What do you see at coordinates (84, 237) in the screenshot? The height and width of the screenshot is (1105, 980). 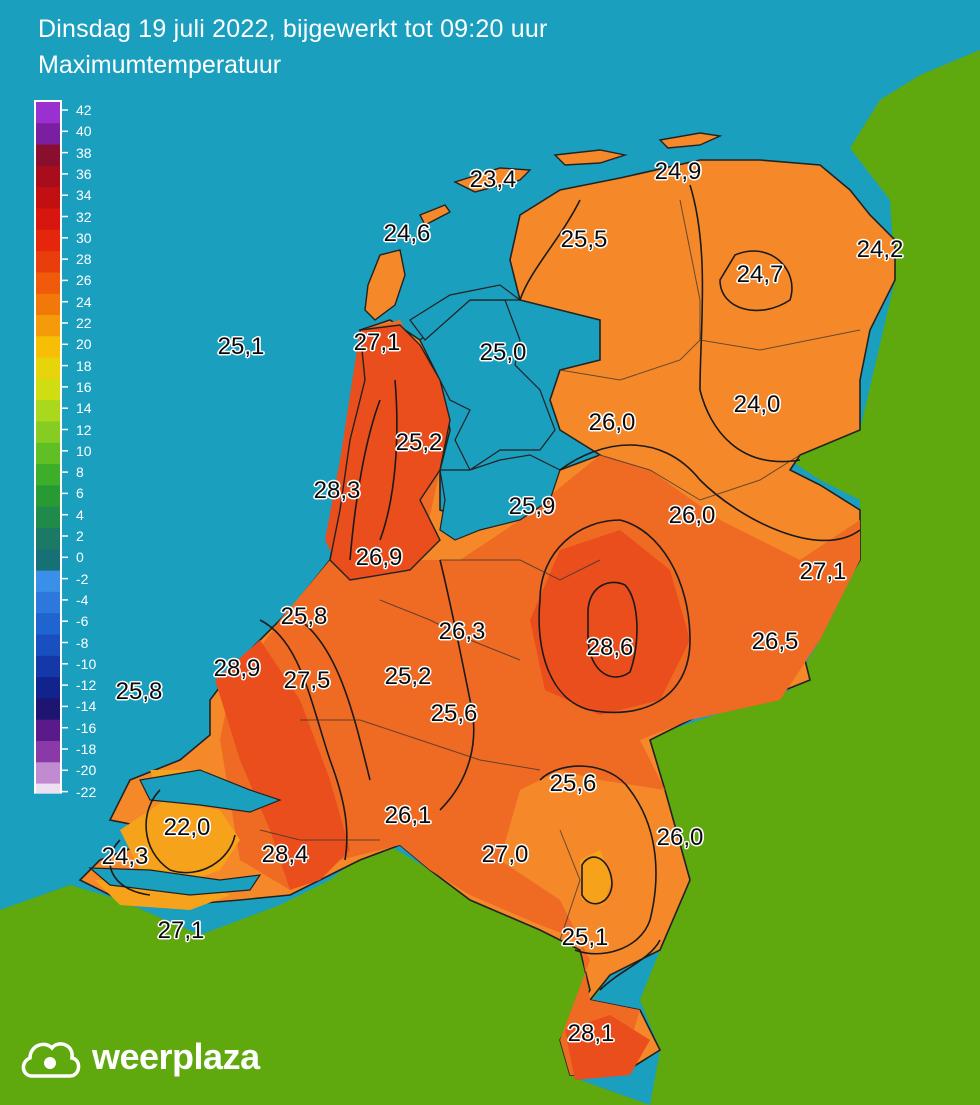 I see `legend-tick-label: 30` at bounding box center [84, 237].